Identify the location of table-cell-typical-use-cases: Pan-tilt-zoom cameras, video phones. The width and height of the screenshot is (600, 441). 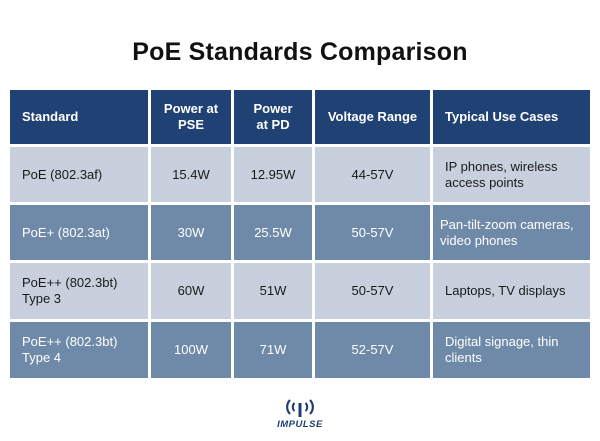
(511, 232).